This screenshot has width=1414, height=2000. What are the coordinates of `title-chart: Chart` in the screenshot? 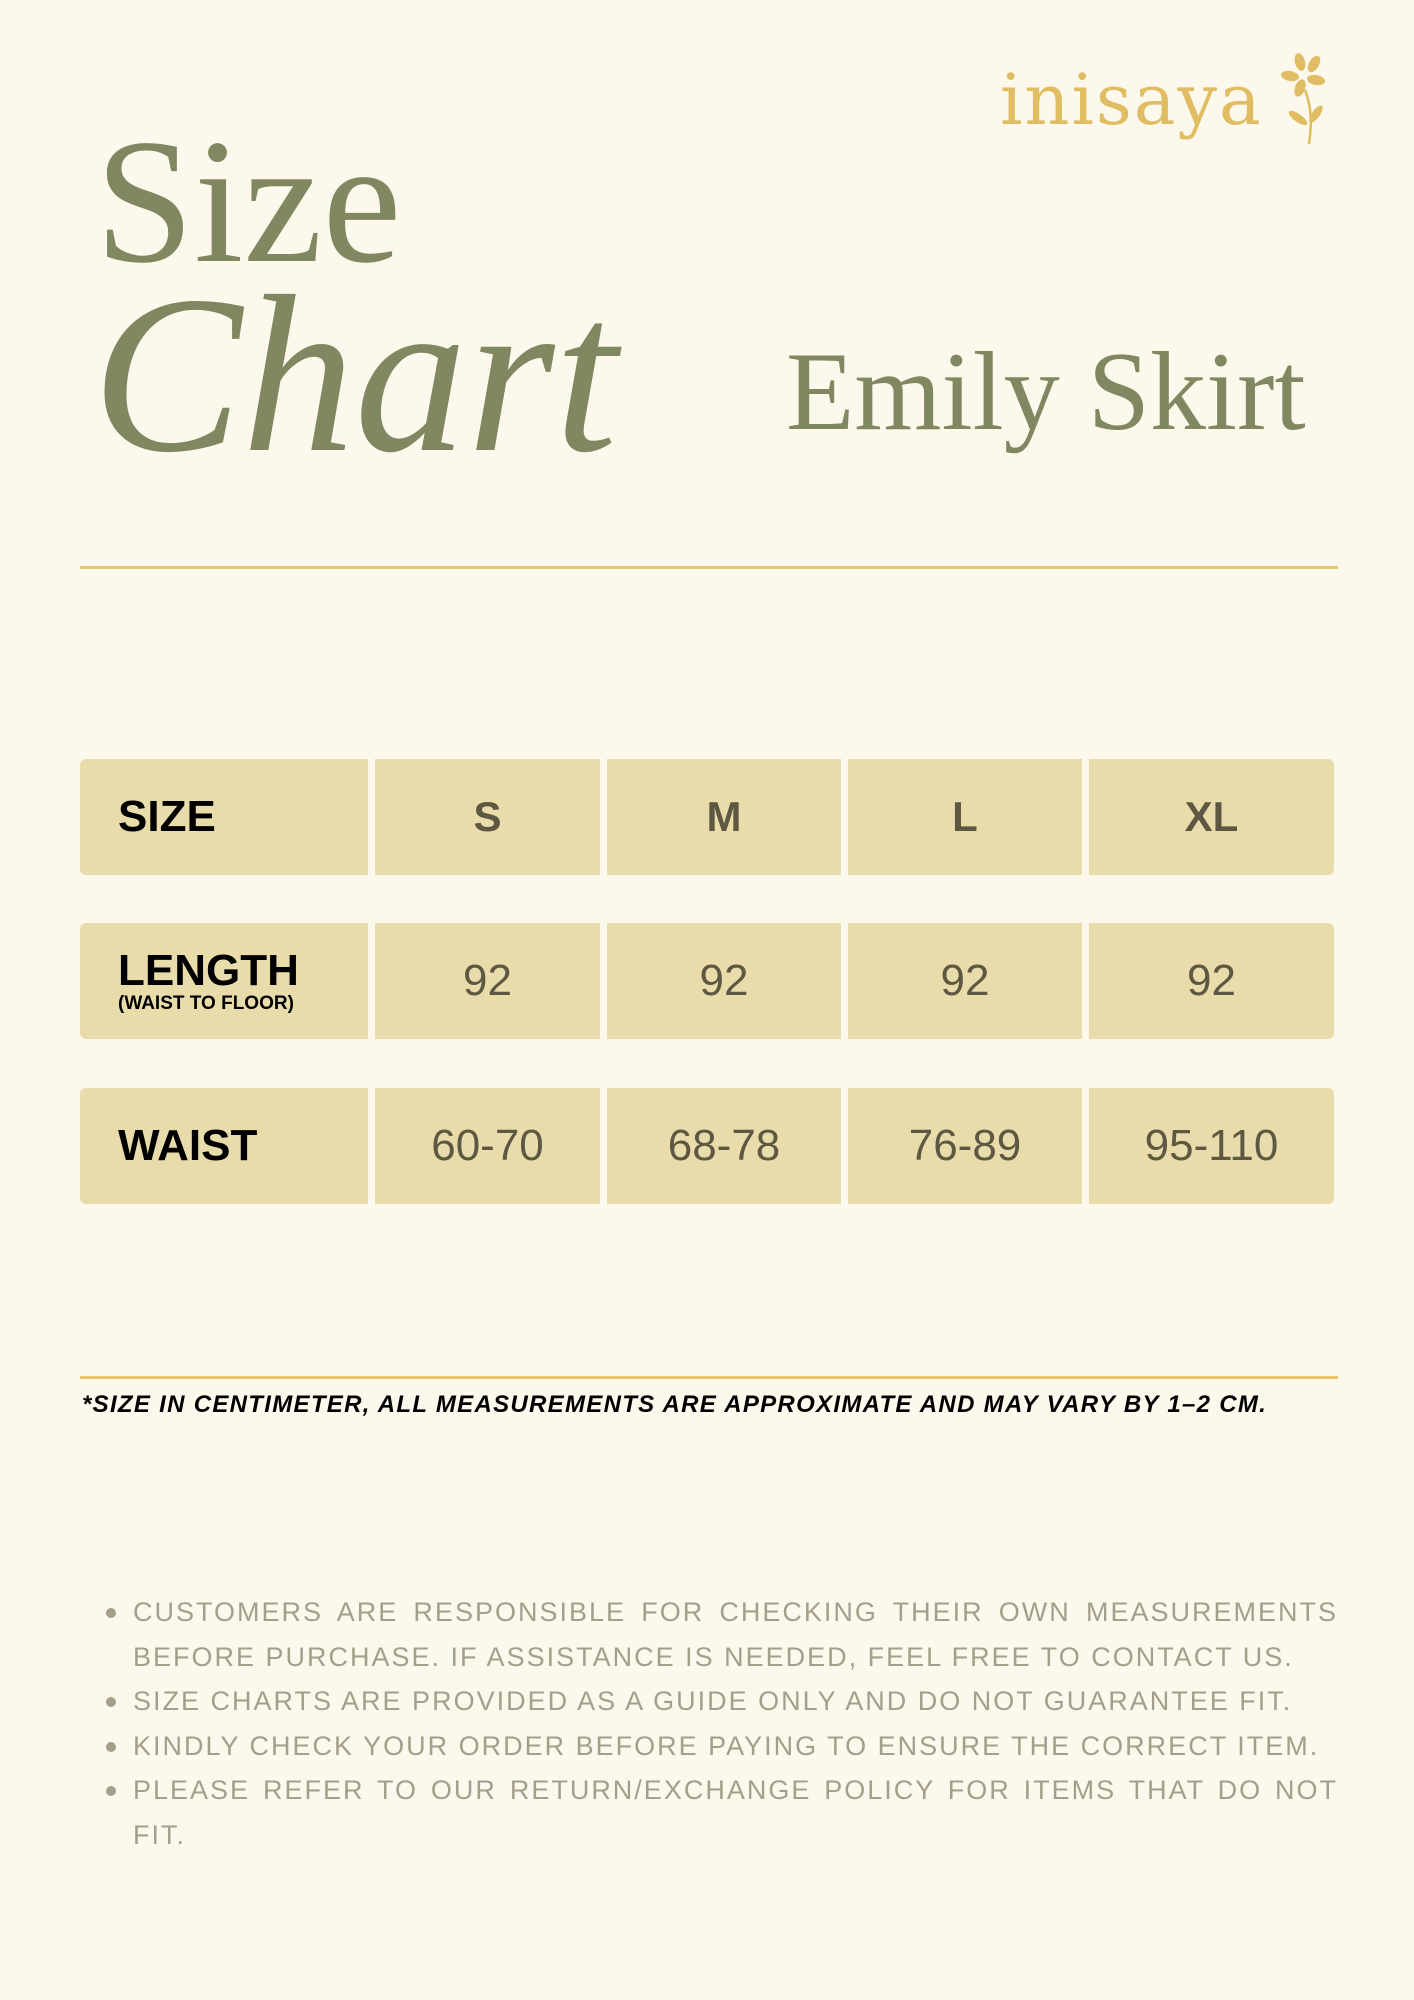 It's located at (355, 374).